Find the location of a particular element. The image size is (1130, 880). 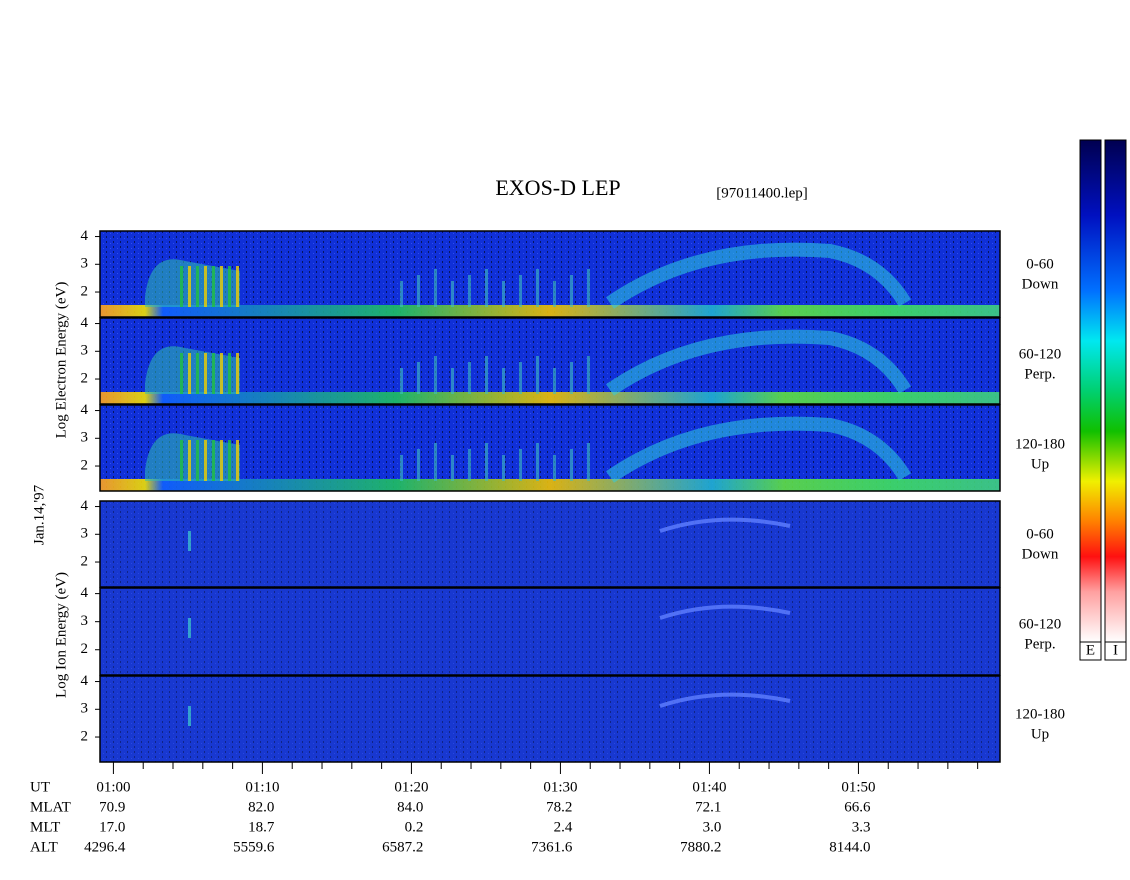

ephemeris-value: 66.6 is located at coordinates (857, 807).